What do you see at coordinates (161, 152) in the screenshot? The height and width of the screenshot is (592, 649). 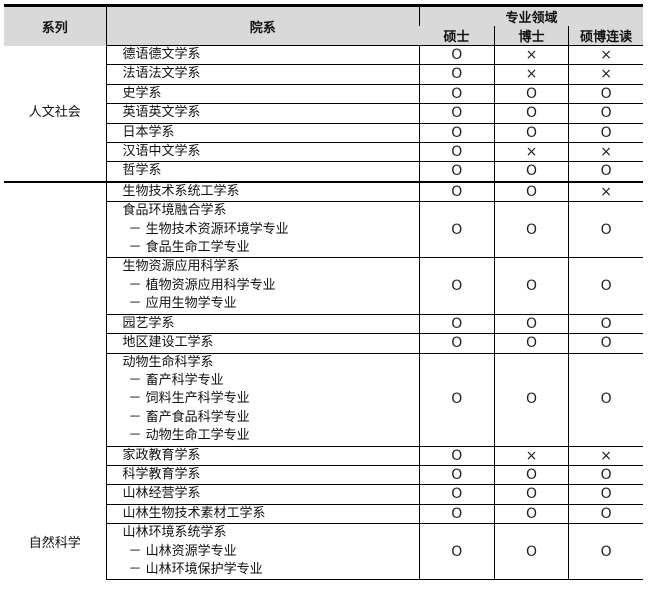 I see `department-name: 汉语中文学系` at bounding box center [161, 152].